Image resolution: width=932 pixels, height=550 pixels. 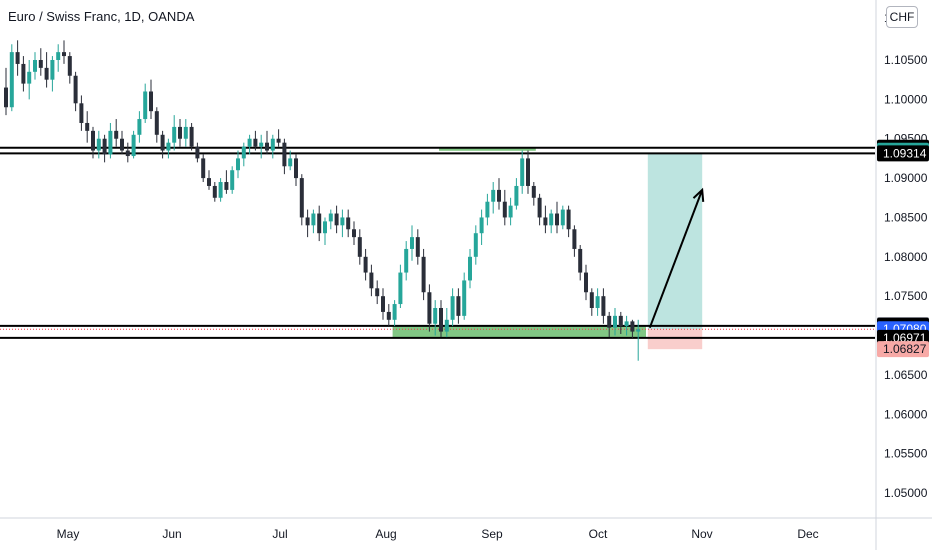 I want to click on currency-button: CHF, so click(x=902, y=17).